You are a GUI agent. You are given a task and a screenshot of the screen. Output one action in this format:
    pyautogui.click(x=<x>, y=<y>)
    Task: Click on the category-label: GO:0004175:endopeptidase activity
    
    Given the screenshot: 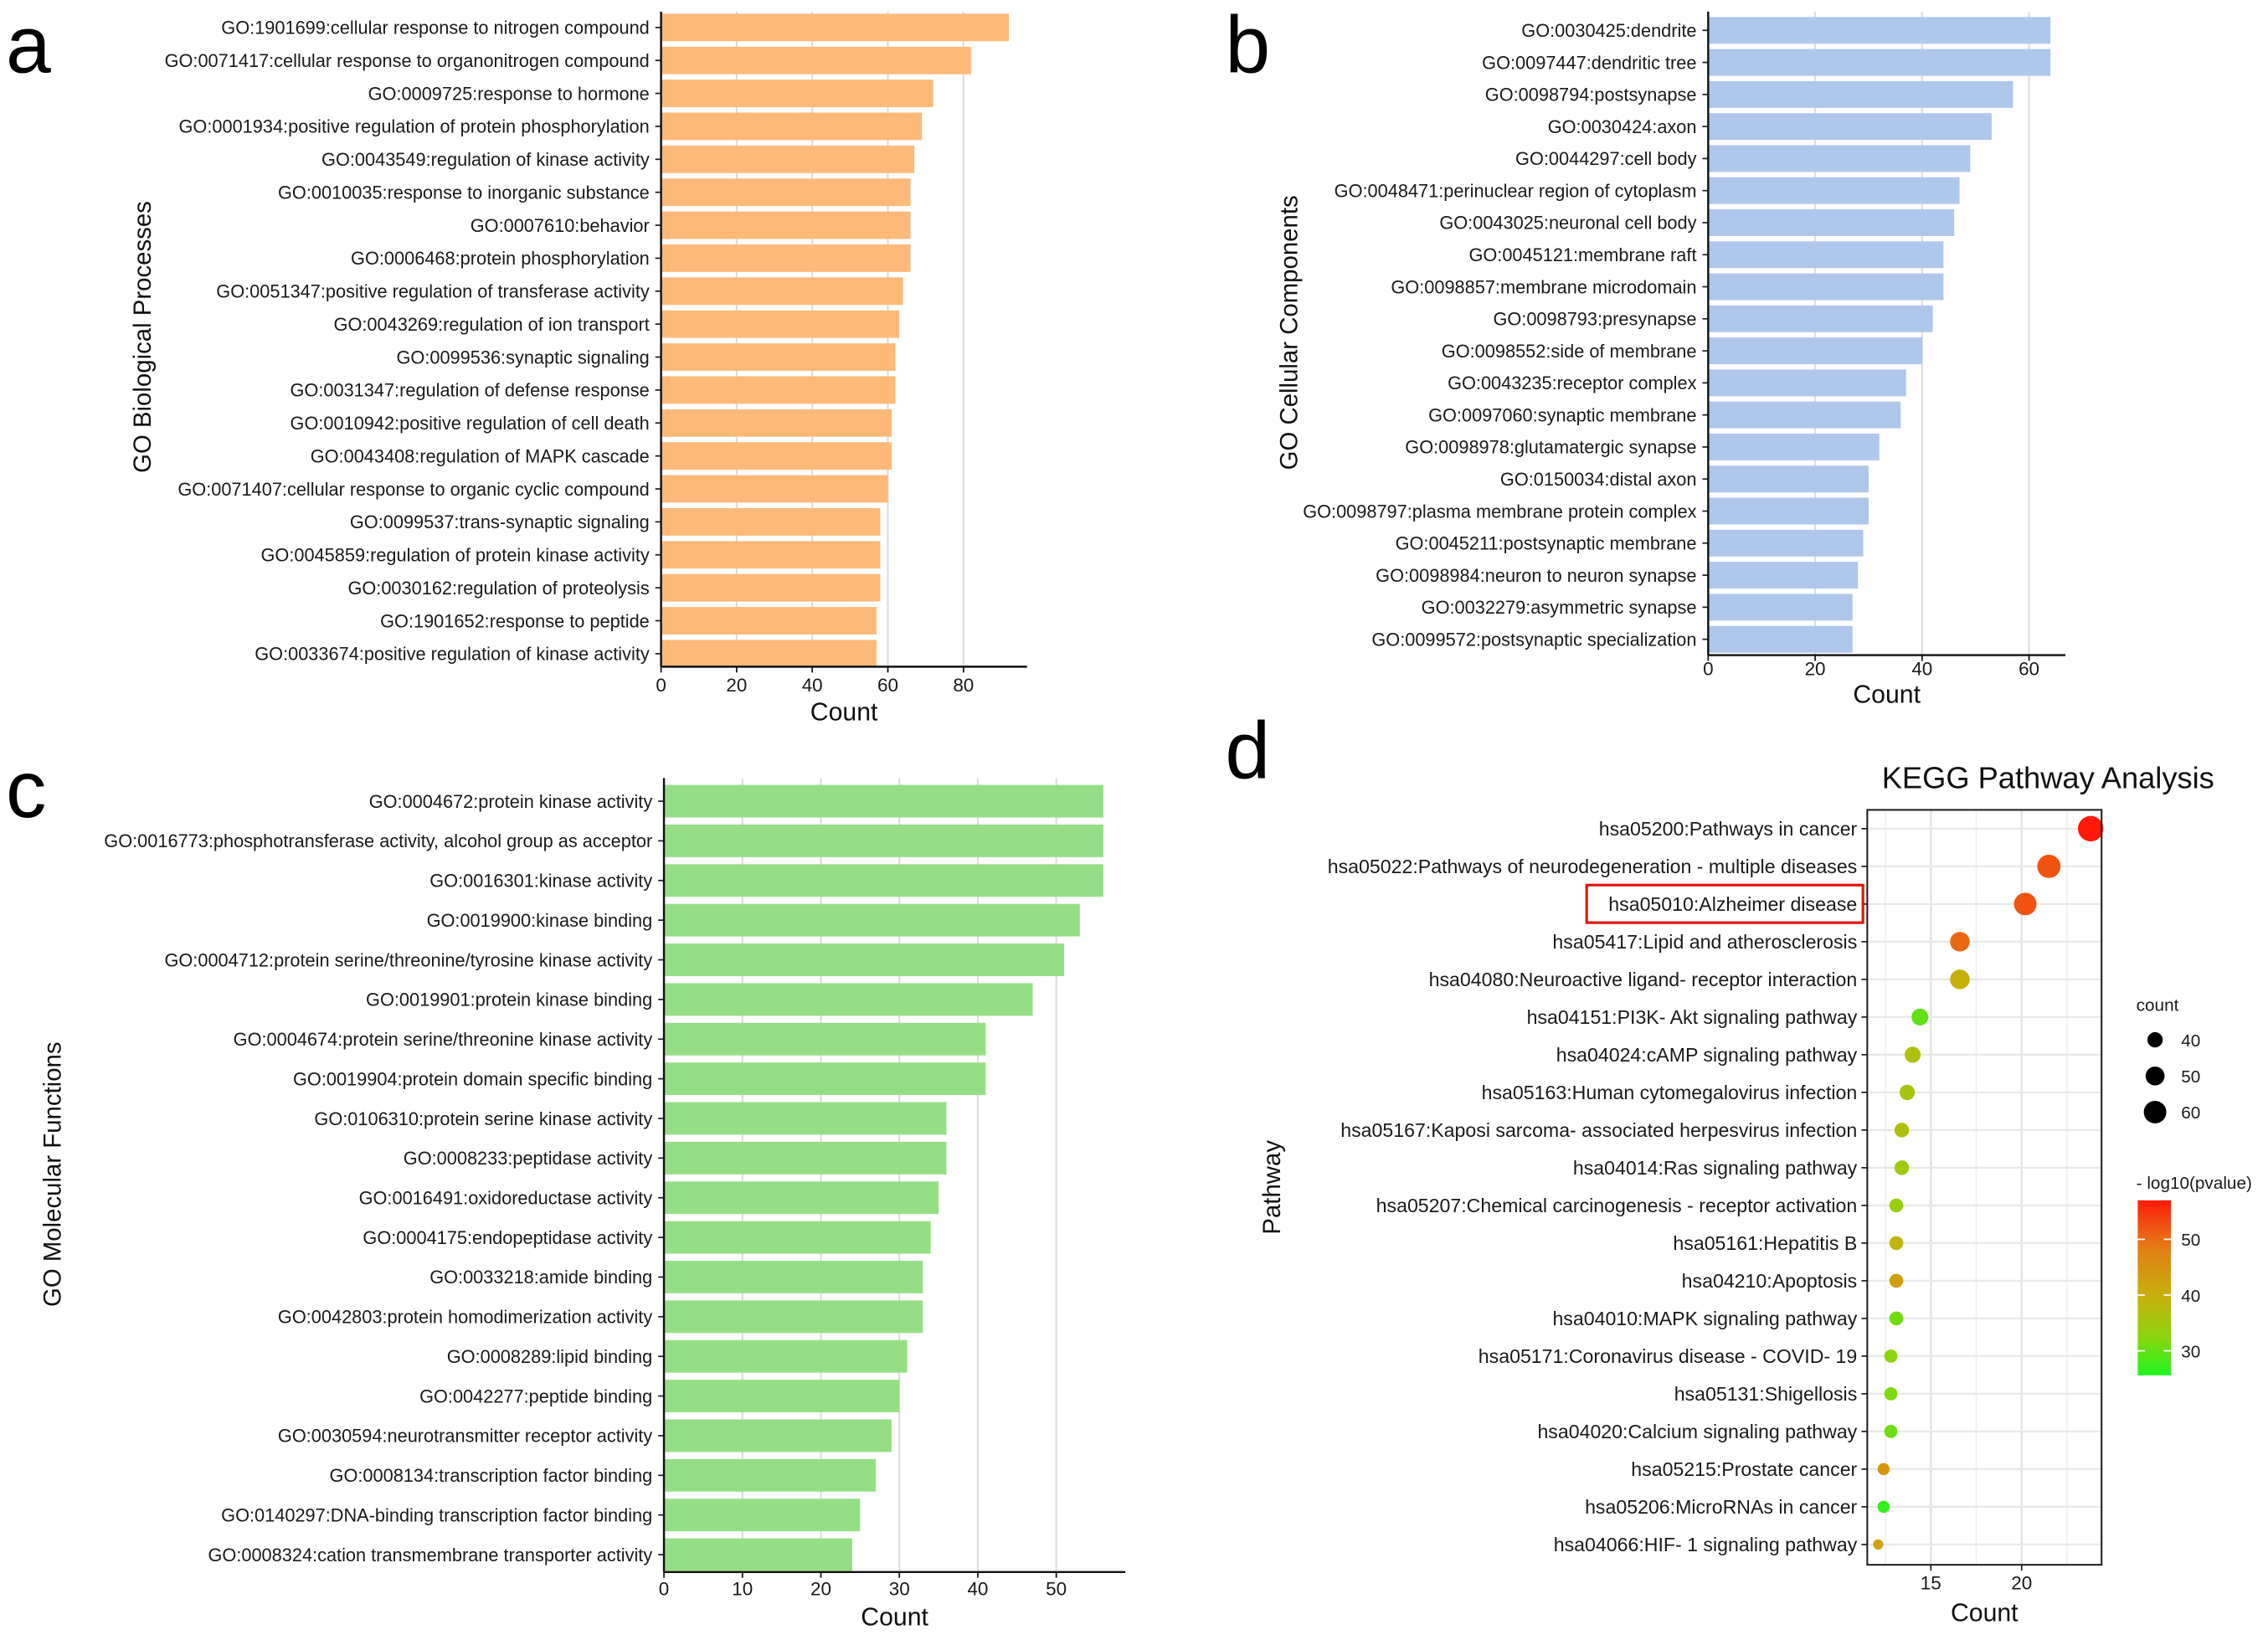 What is the action you would take?
    pyautogui.click(x=507, y=1237)
    